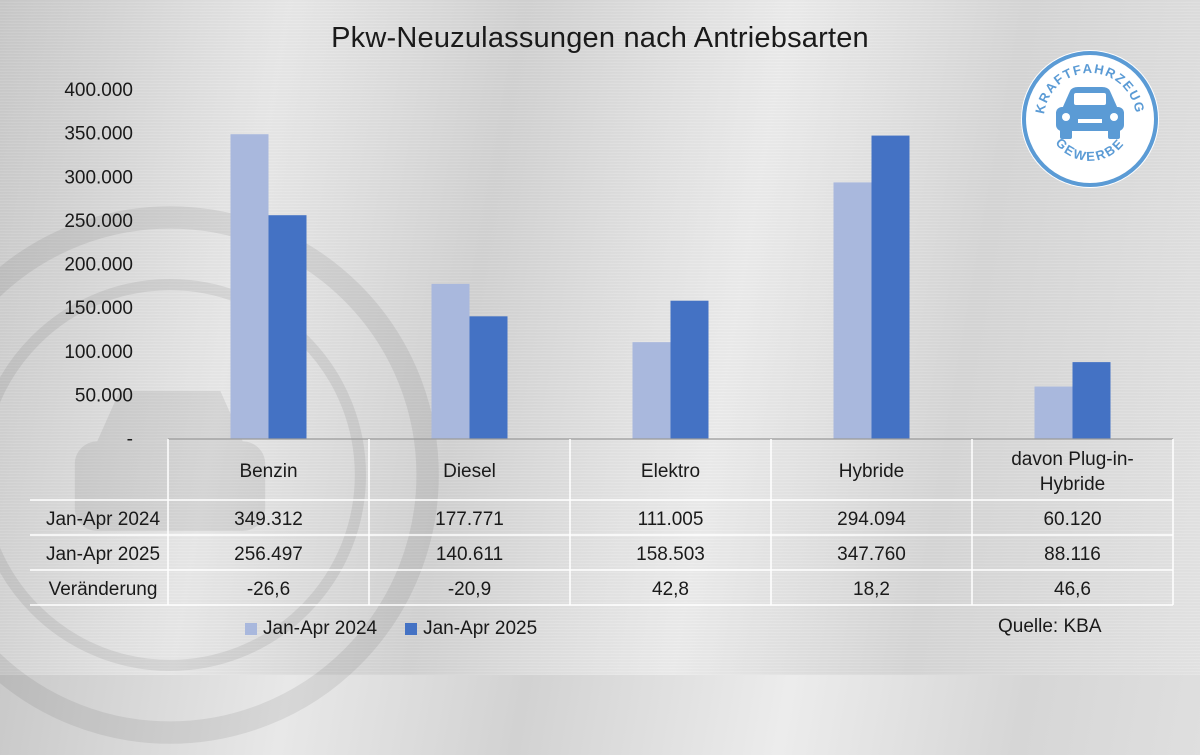 This screenshot has height=755, width=1200. I want to click on y-tick-label: 350.000, so click(98, 134).